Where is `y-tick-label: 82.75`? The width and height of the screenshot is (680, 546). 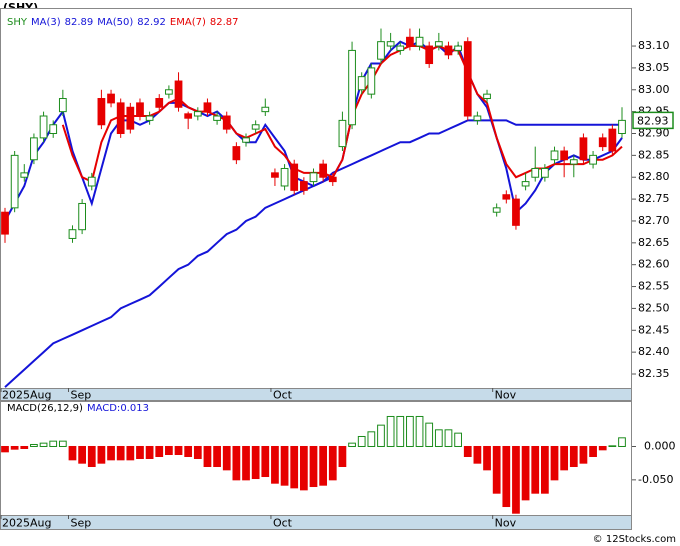 y-tick-label: 82.75 is located at coordinates (654, 198).